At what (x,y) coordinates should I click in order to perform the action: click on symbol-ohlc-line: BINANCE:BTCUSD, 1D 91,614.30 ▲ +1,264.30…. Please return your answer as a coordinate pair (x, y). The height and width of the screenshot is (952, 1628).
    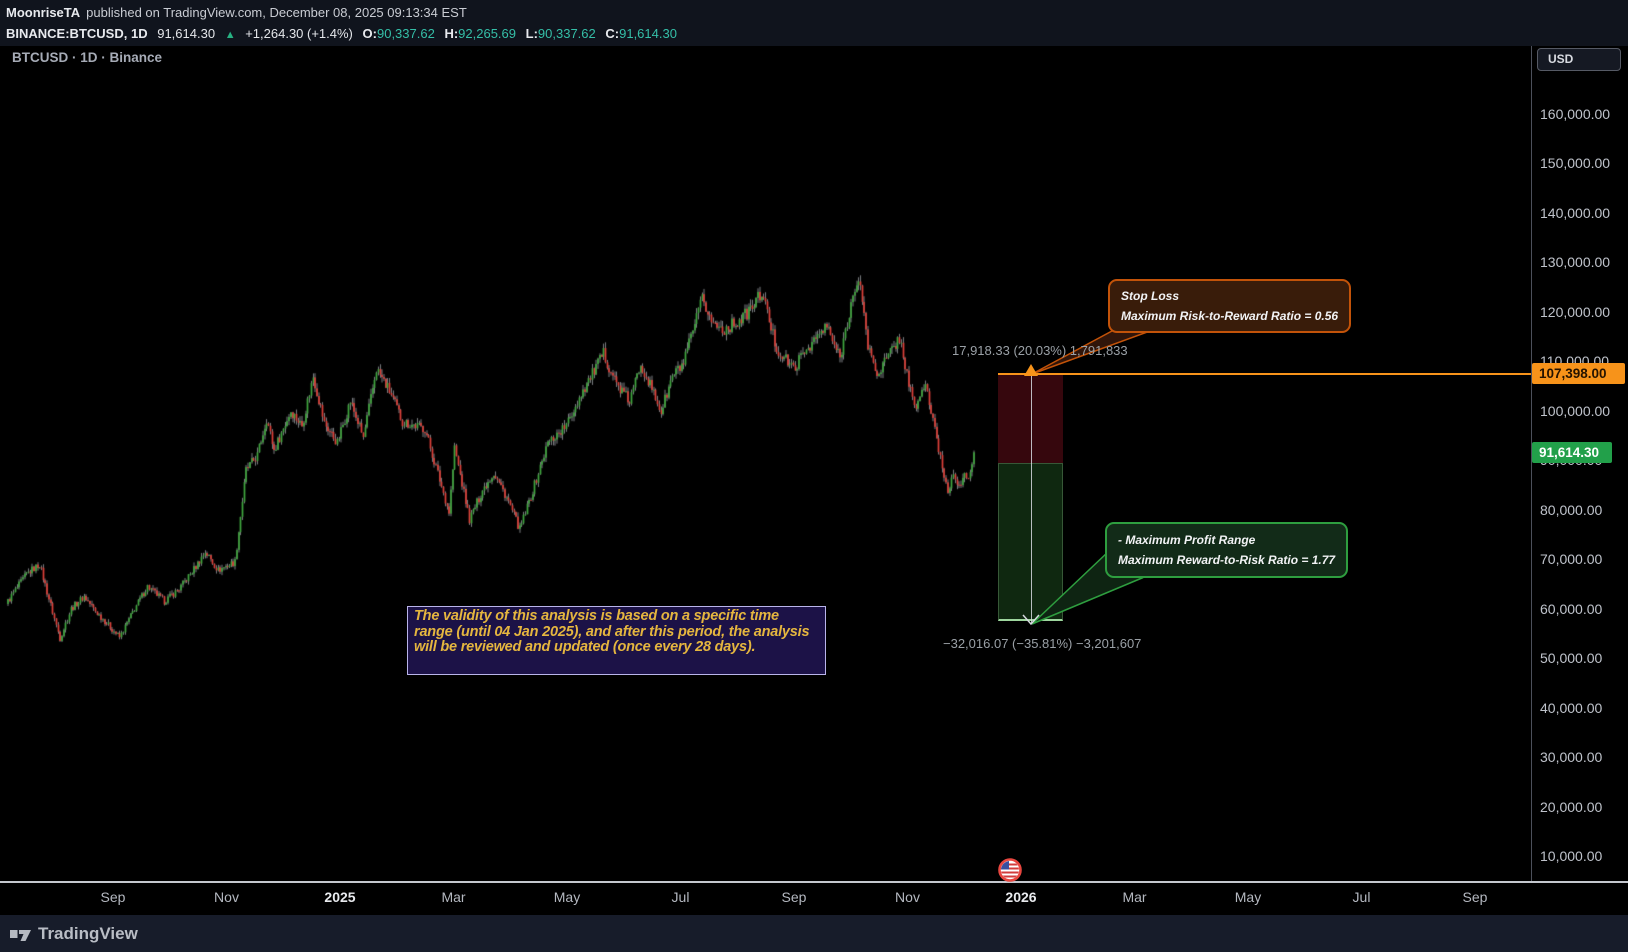
    Looking at the image, I should click on (817, 33).